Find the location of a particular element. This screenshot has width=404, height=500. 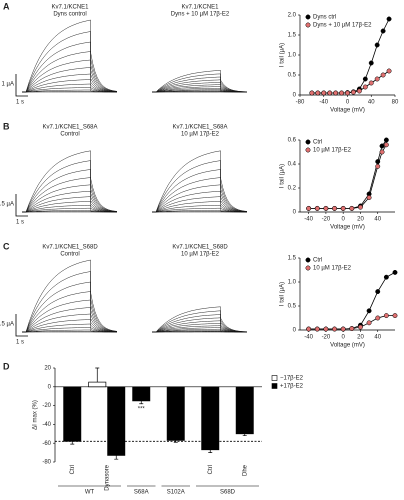

y-tick-label: -40 is located at coordinates (46, 425).